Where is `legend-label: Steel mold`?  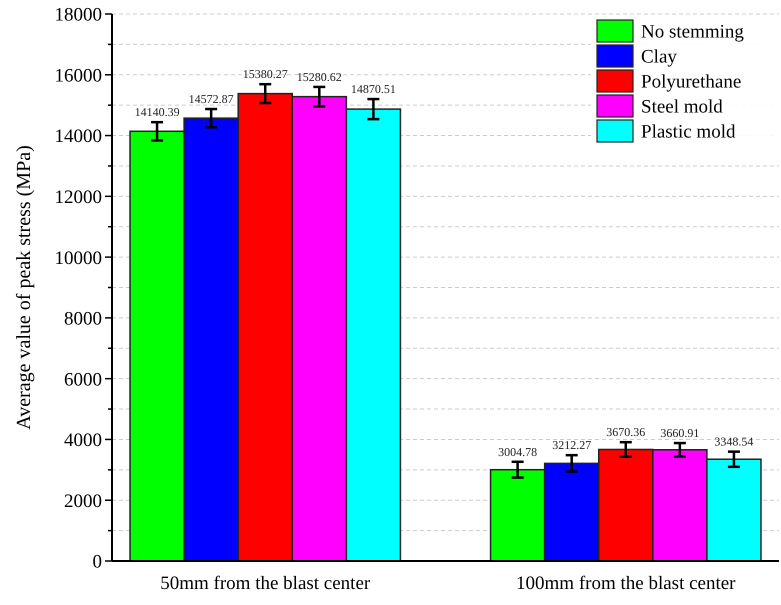
legend-label: Steel mold is located at coordinates (682, 107).